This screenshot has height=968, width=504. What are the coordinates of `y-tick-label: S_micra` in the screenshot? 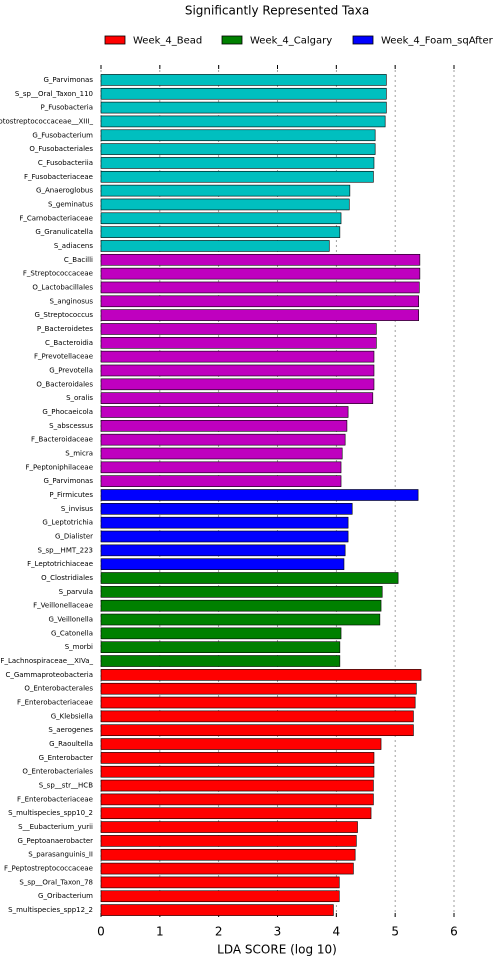 It's located at (79, 453).